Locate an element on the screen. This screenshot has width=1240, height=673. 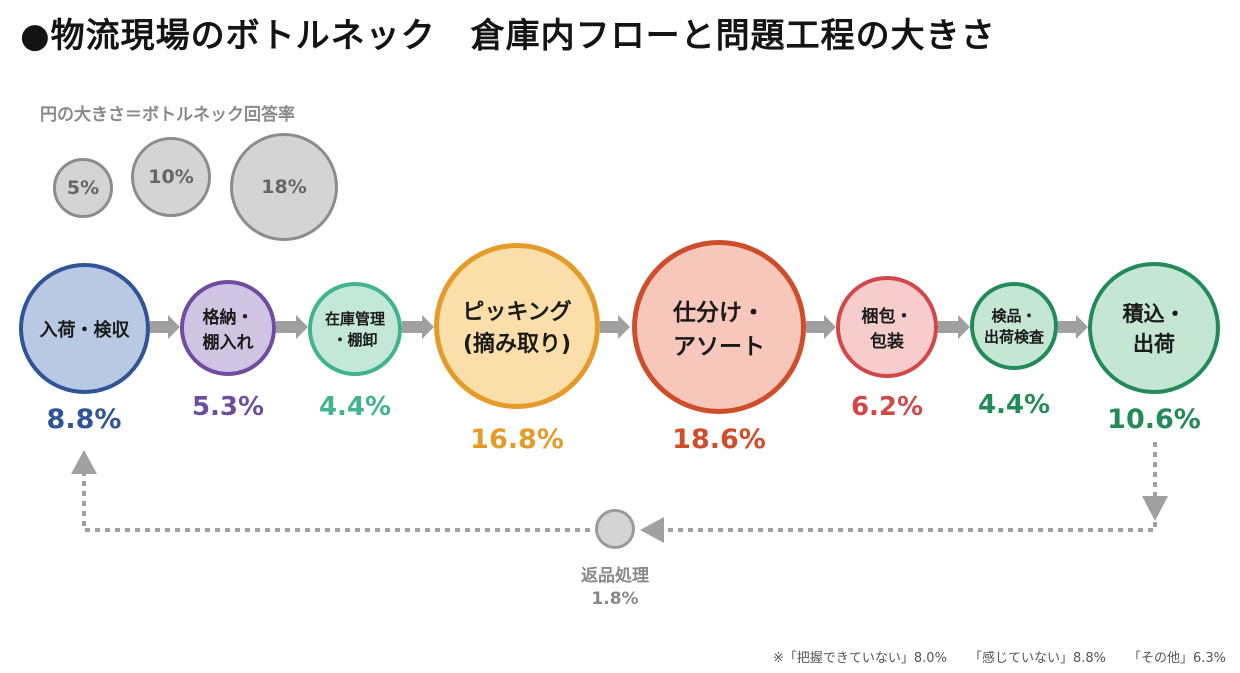
stage-picking: ピッキング (摘み取り) is located at coordinates (517, 326).